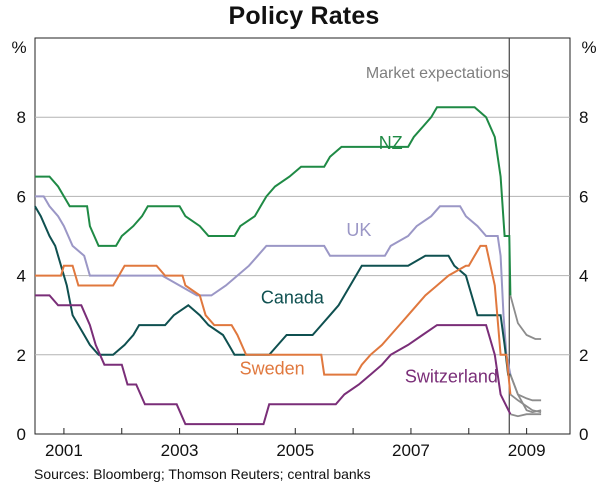 This screenshot has height=487, width=608. I want to click on x-tick-label-2007: 2007, so click(411, 450).